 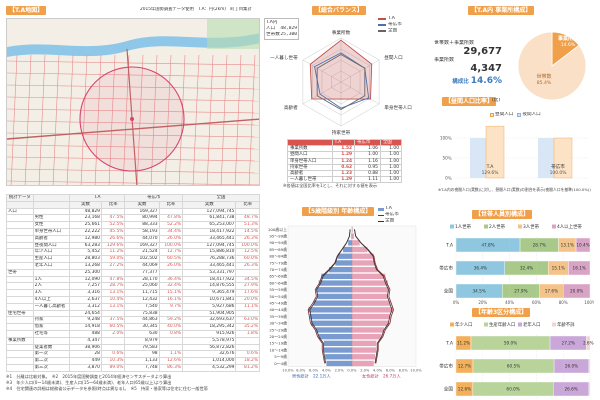 I want to click on stats-th1-nation: 全国, so click(x=221, y=198).